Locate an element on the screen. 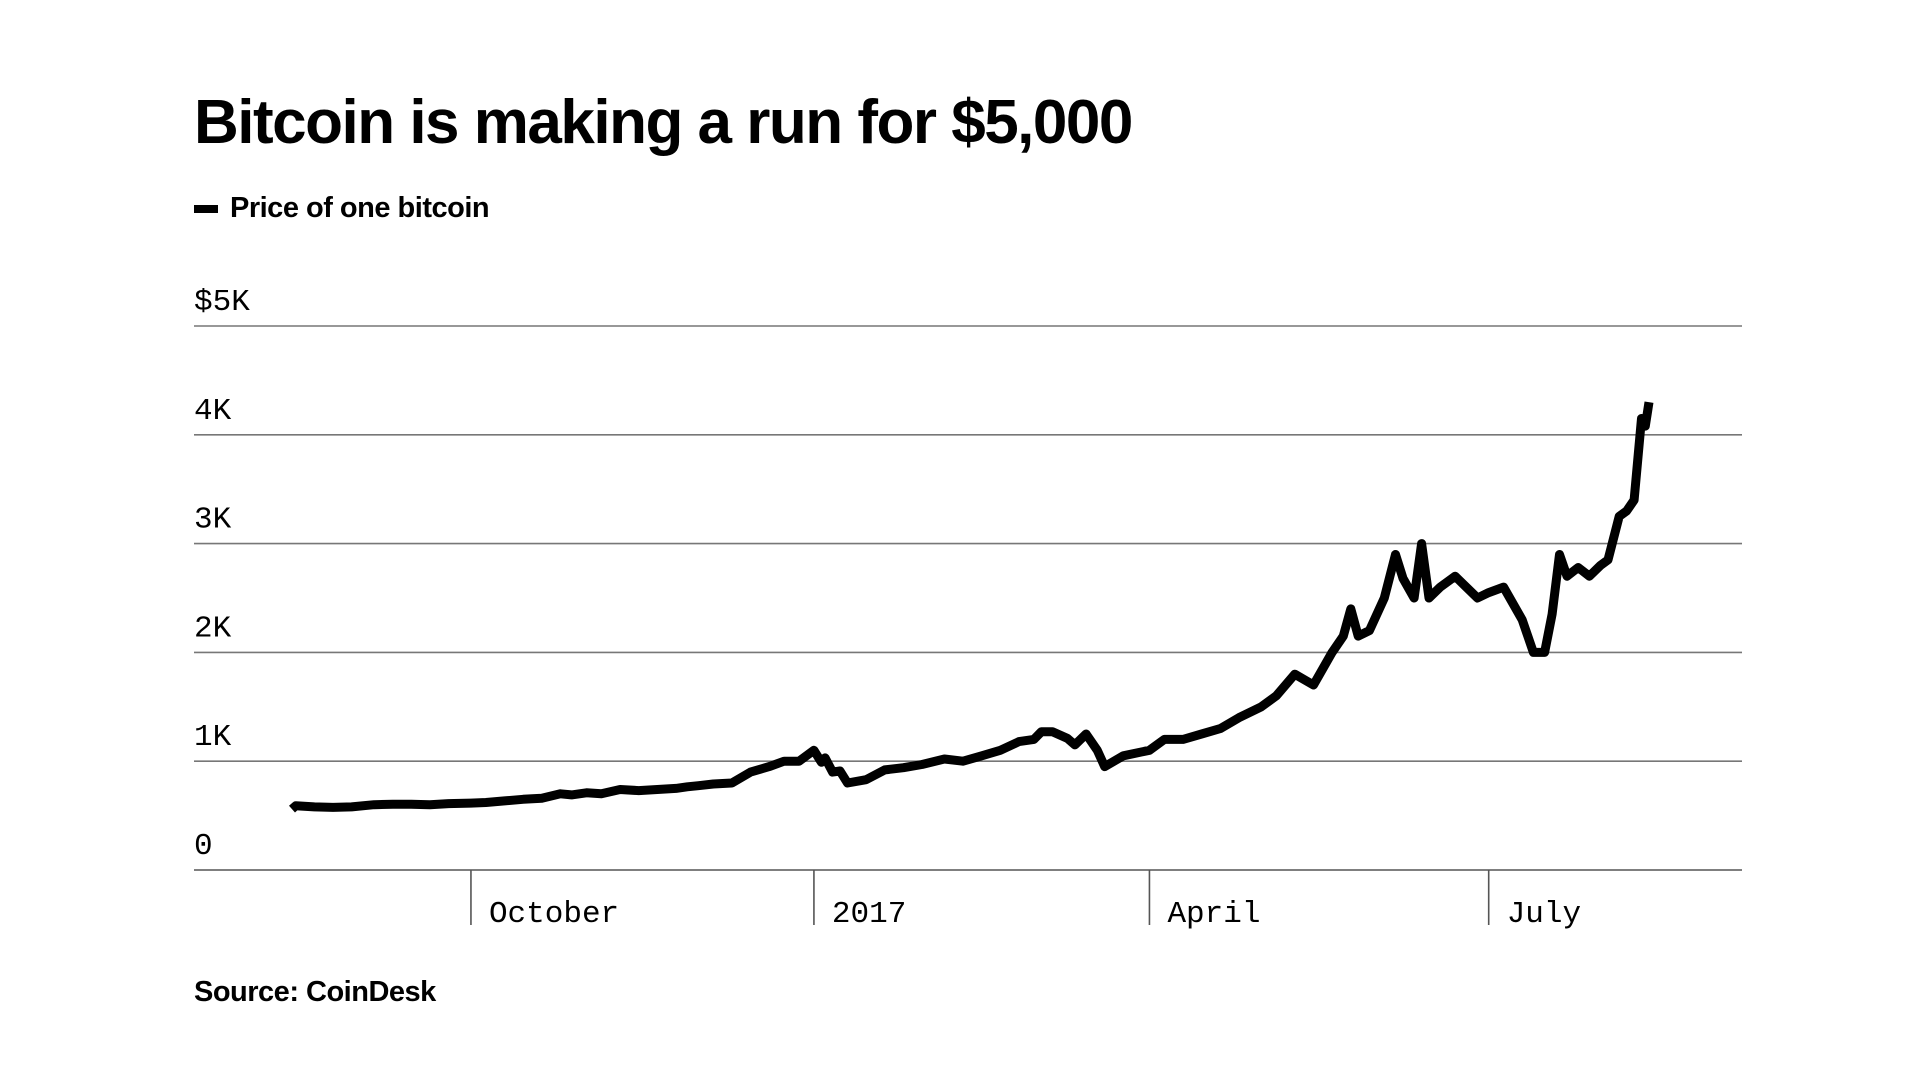  y-tick-label: 3K is located at coordinates (213, 520).